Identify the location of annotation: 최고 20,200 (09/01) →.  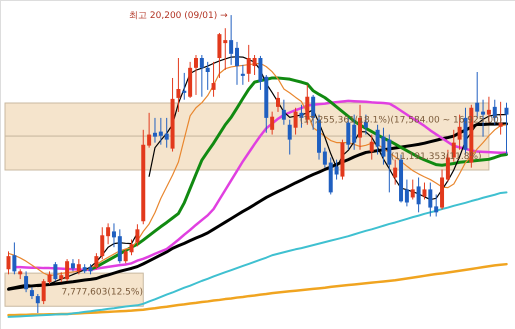
(178, 16).